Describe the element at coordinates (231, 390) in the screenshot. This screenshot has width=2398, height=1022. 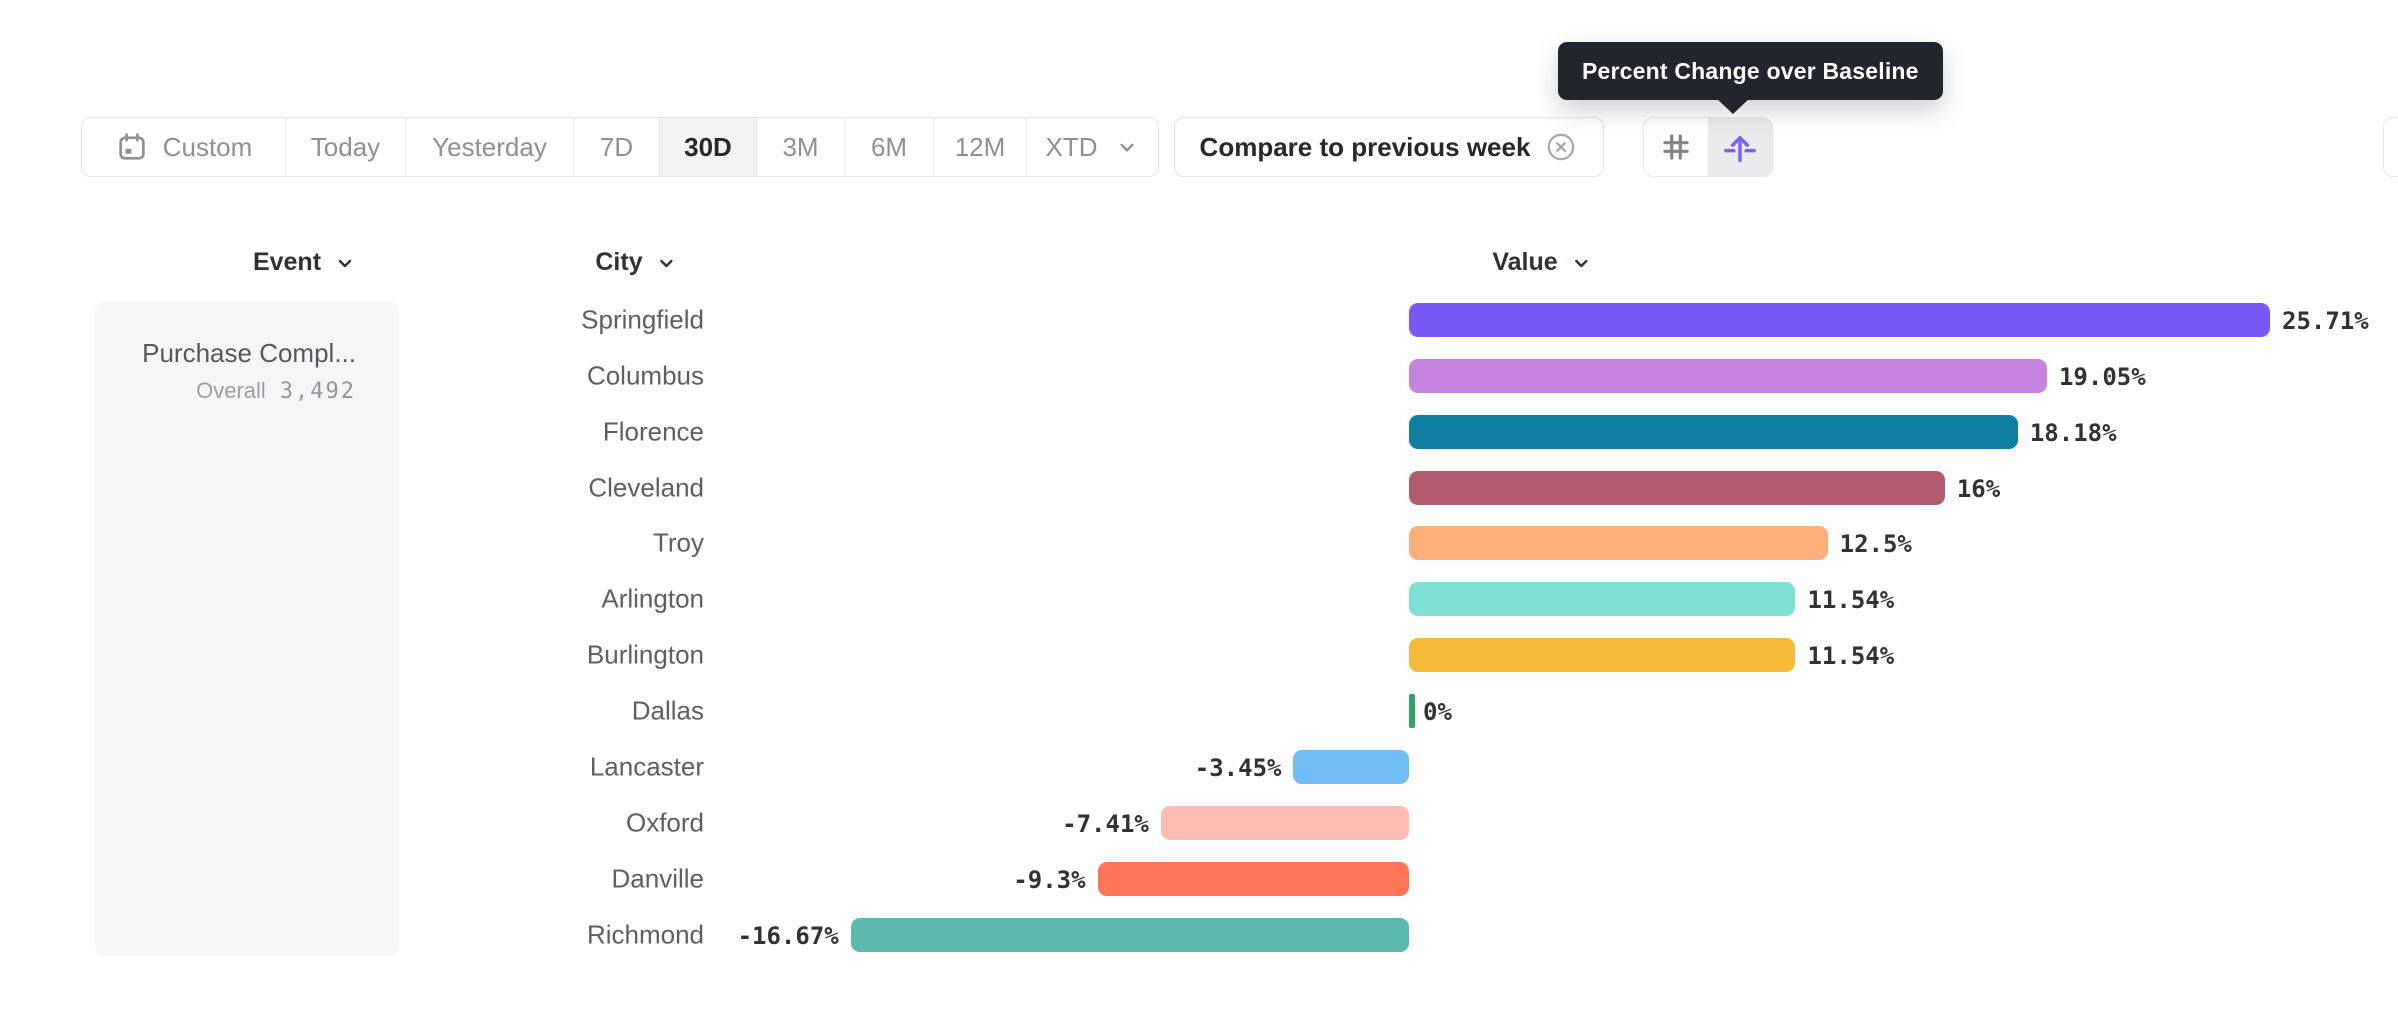
I see `overall-label: Overall` at that location.